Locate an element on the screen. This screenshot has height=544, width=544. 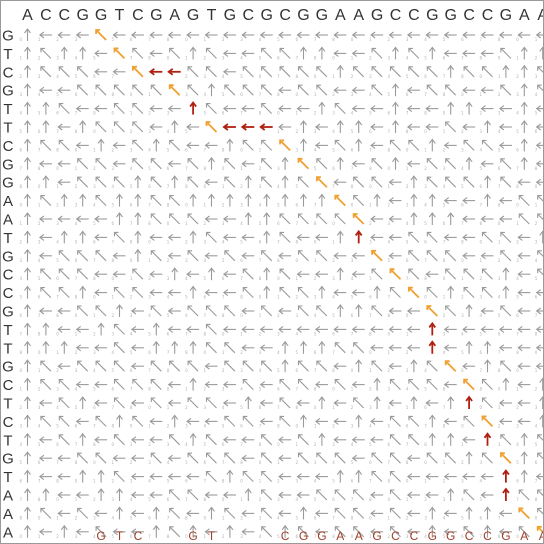
column-base-label: G is located at coordinates (82, 15).